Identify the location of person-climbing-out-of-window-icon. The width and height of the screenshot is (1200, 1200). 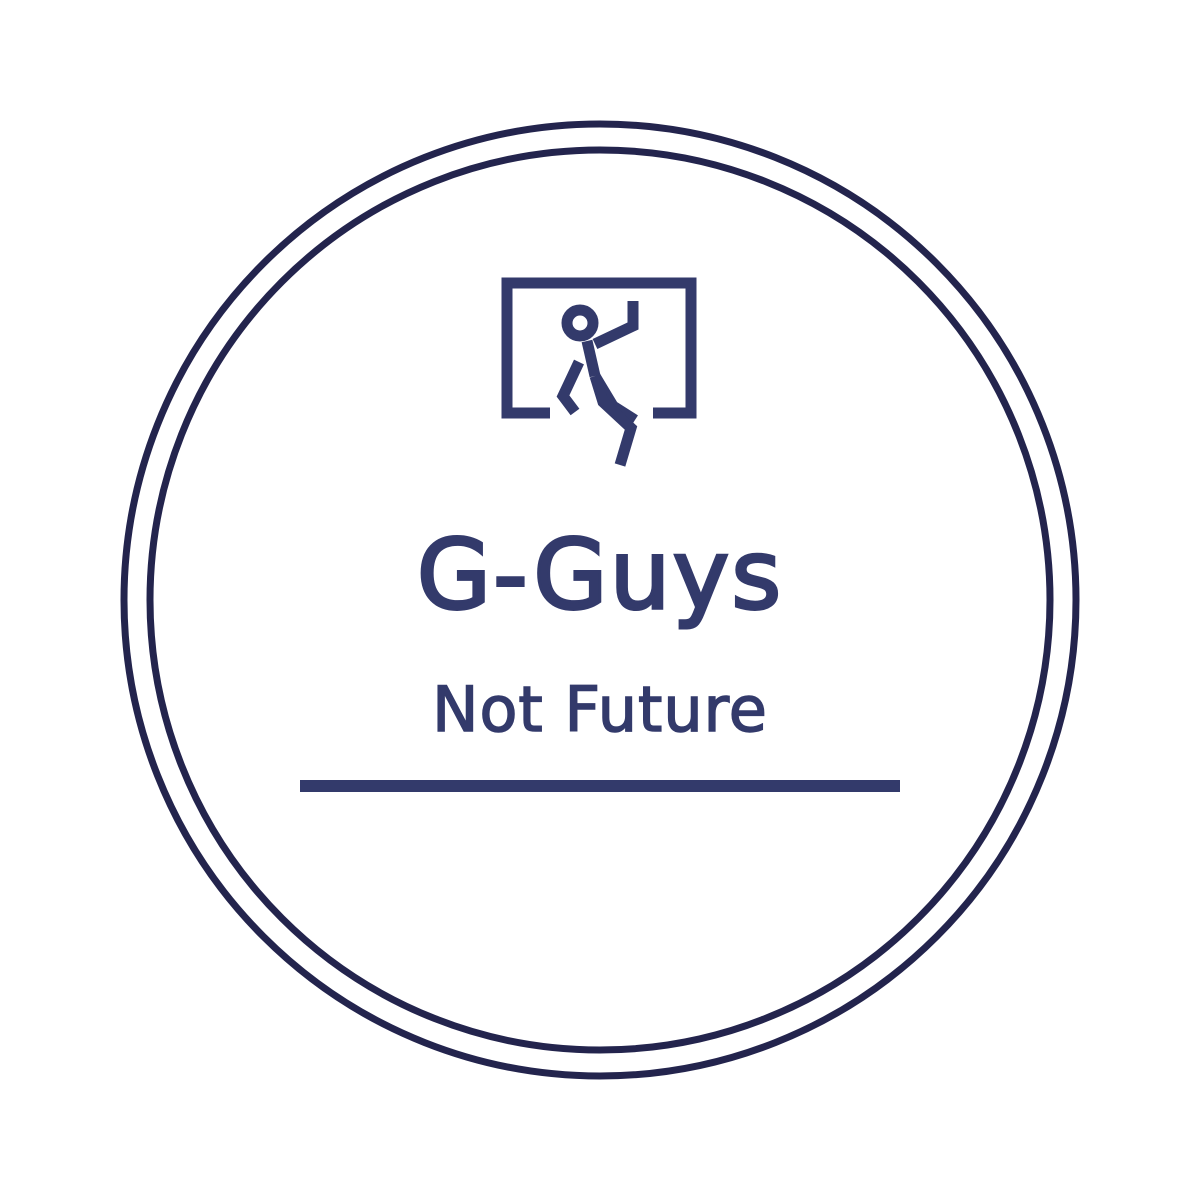
(599, 372).